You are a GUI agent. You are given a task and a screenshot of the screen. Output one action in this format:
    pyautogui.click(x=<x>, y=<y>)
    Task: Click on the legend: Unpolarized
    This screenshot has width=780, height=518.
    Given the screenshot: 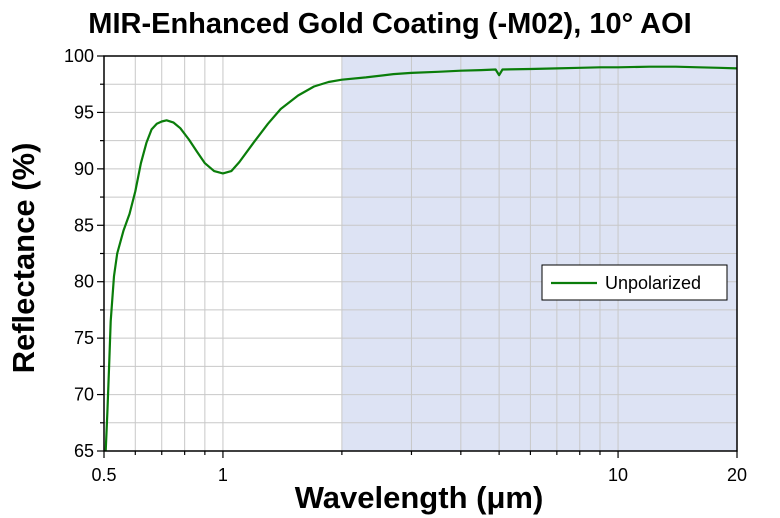 What is the action you would take?
    pyautogui.click(x=634, y=282)
    